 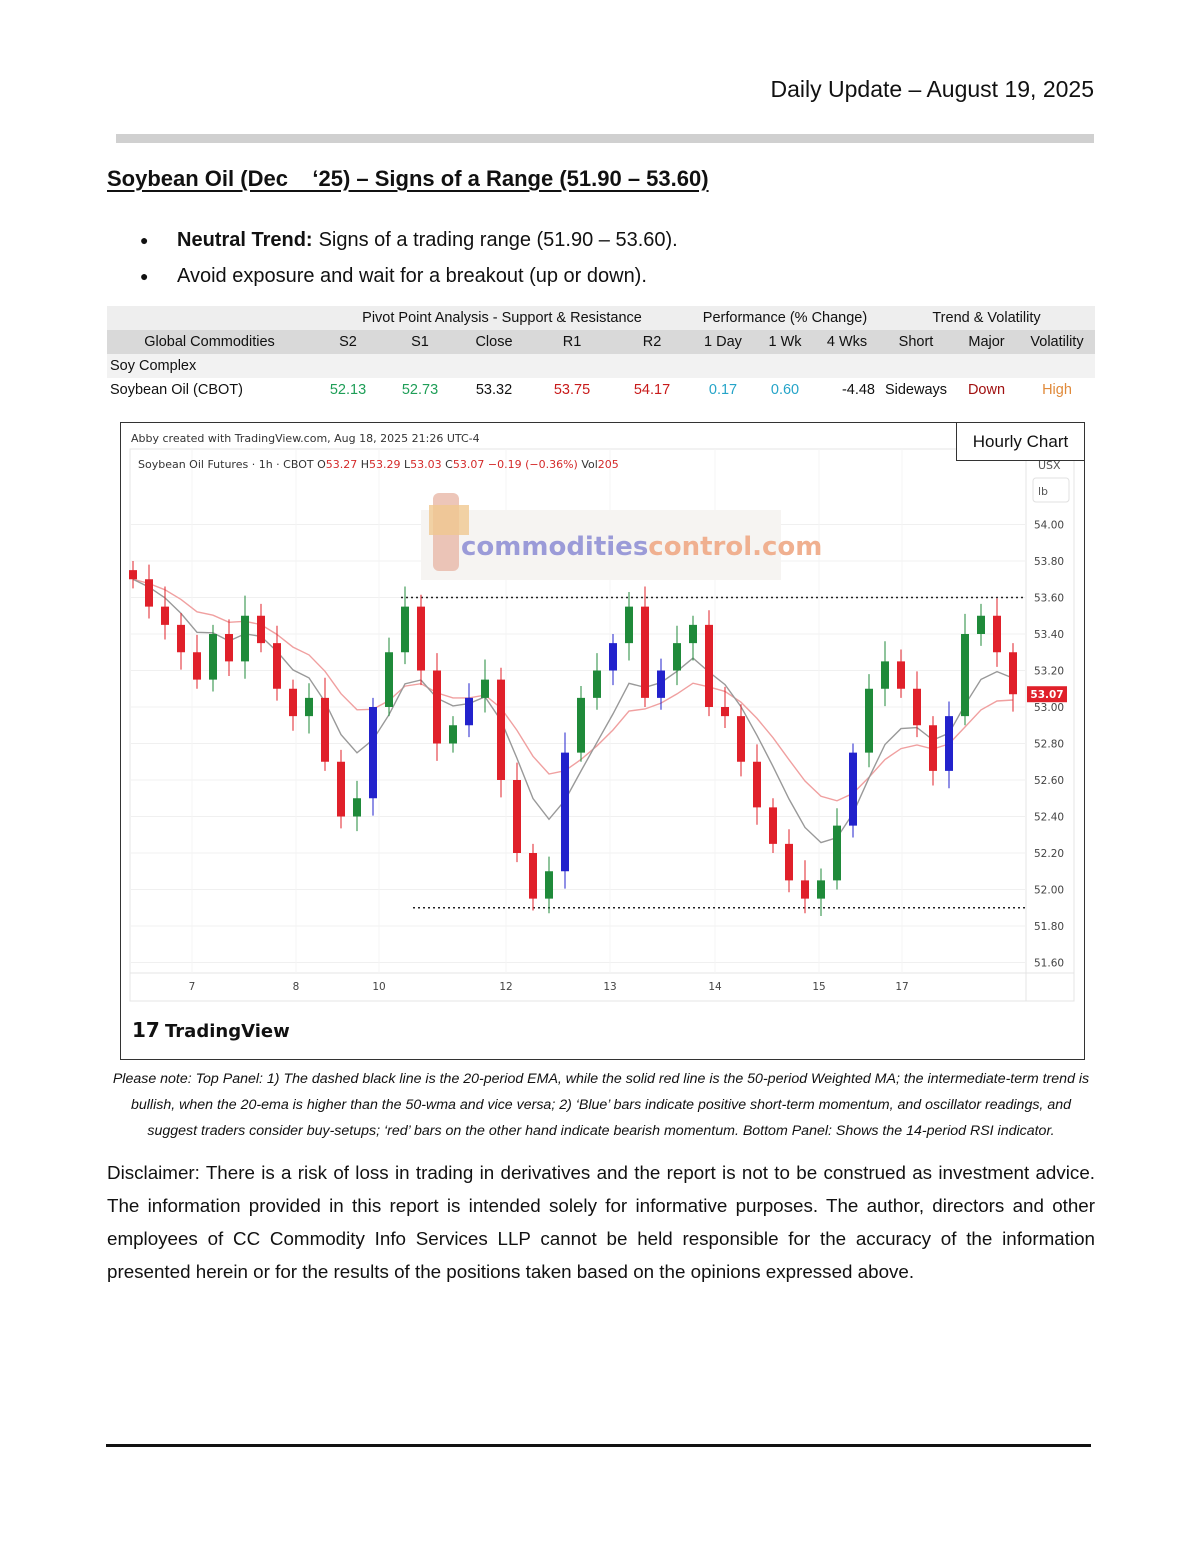 I want to click on column-header: S1, so click(x=420, y=342).